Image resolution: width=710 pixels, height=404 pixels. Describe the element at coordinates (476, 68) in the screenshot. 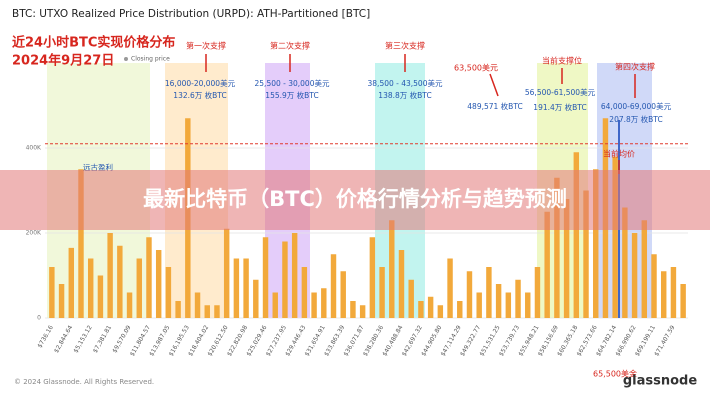

I see `annotation-title: 63,500美元` at that location.